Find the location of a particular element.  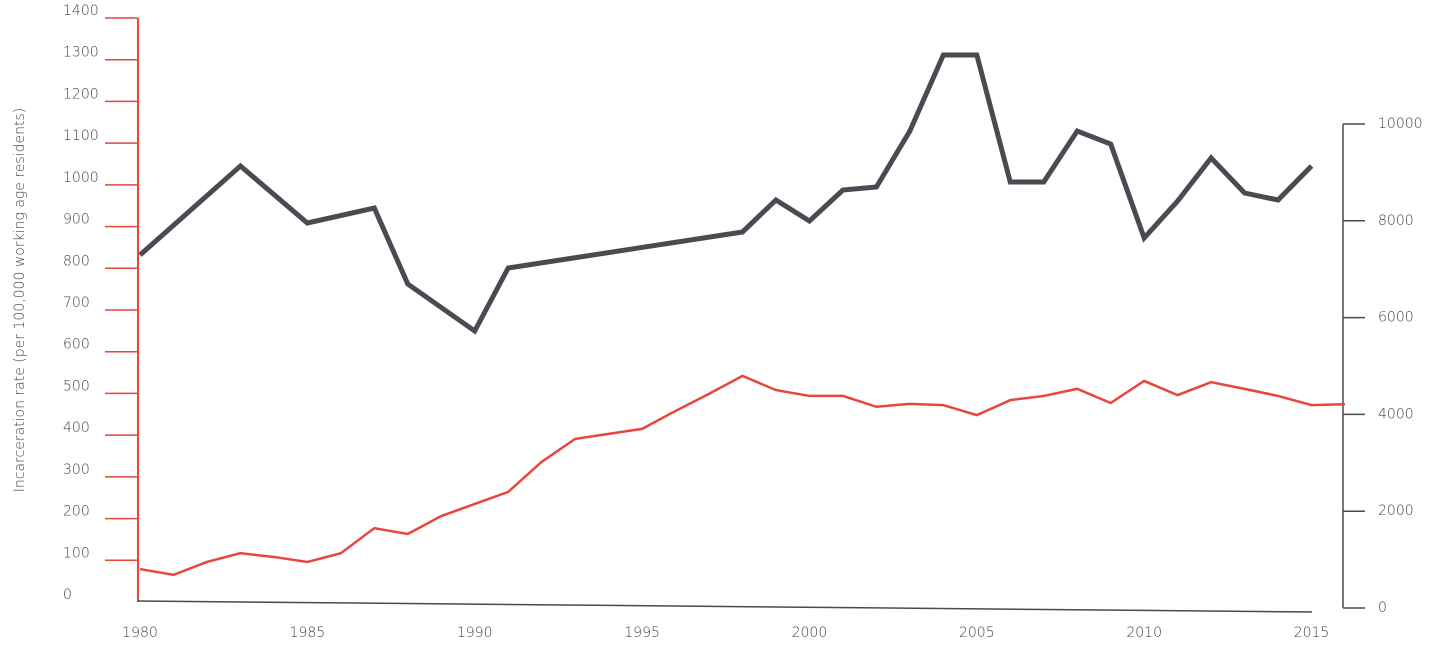

y-tick-label: 1300 is located at coordinates (81, 53).